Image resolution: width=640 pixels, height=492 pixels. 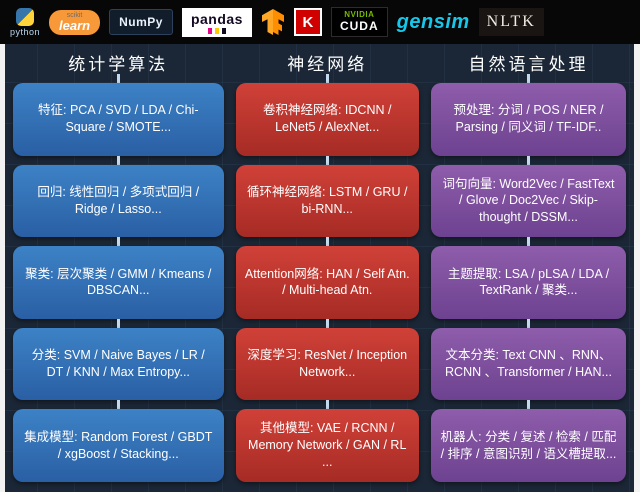 What do you see at coordinates (327, 64) in the screenshot?
I see `column-title-neural-networks: 神经网络` at bounding box center [327, 64].